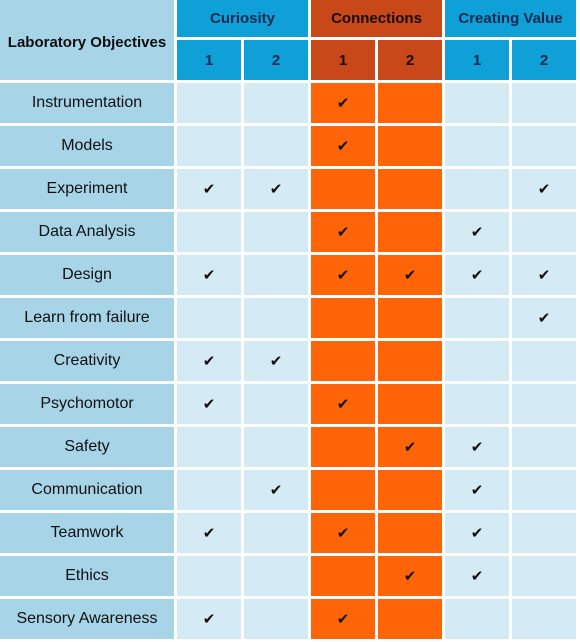 This screenshot has height=642, width=580. What do you see at coordinates (242, 18) in the screenshot?
I see `group-header-curiosity: Curiosity` at bounding box center [242, 18].